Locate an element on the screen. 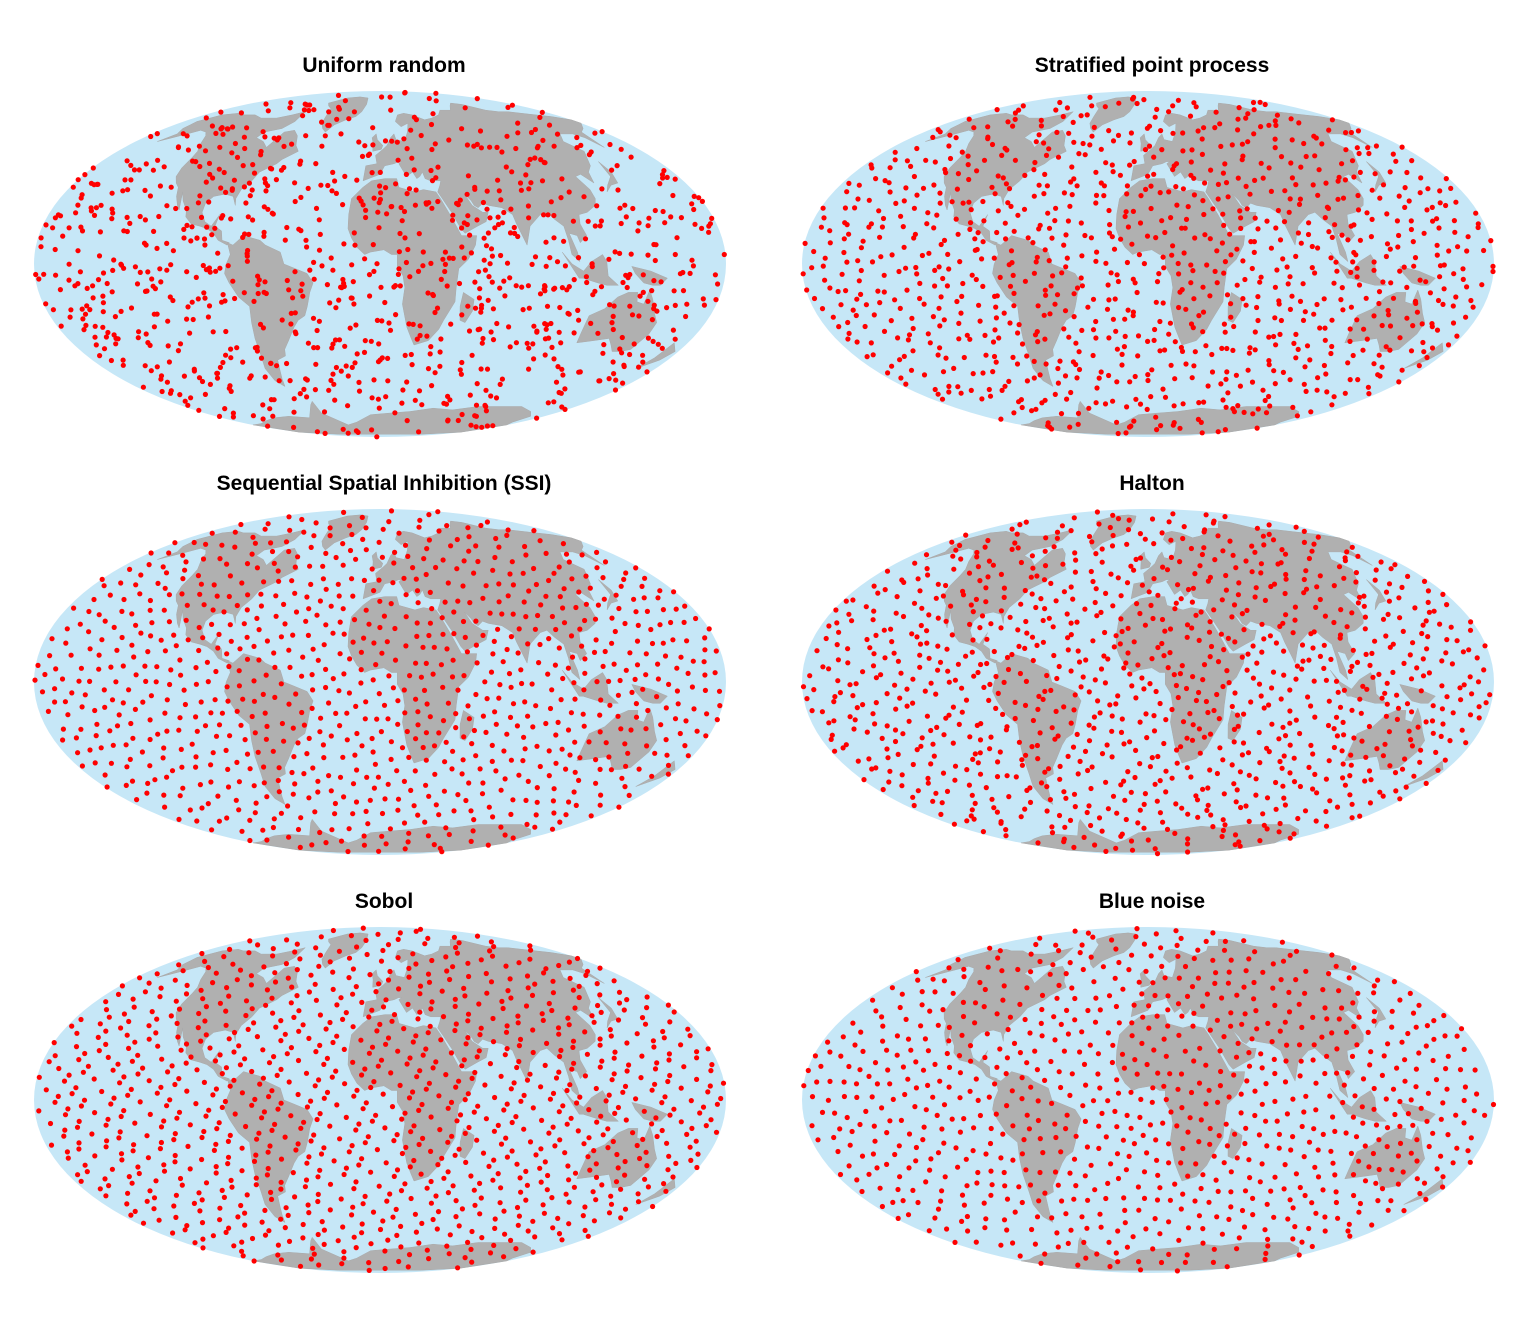 The width and height of the screenshot is (1536, 1344). map-sobol is located at coordinates (380, 1099).